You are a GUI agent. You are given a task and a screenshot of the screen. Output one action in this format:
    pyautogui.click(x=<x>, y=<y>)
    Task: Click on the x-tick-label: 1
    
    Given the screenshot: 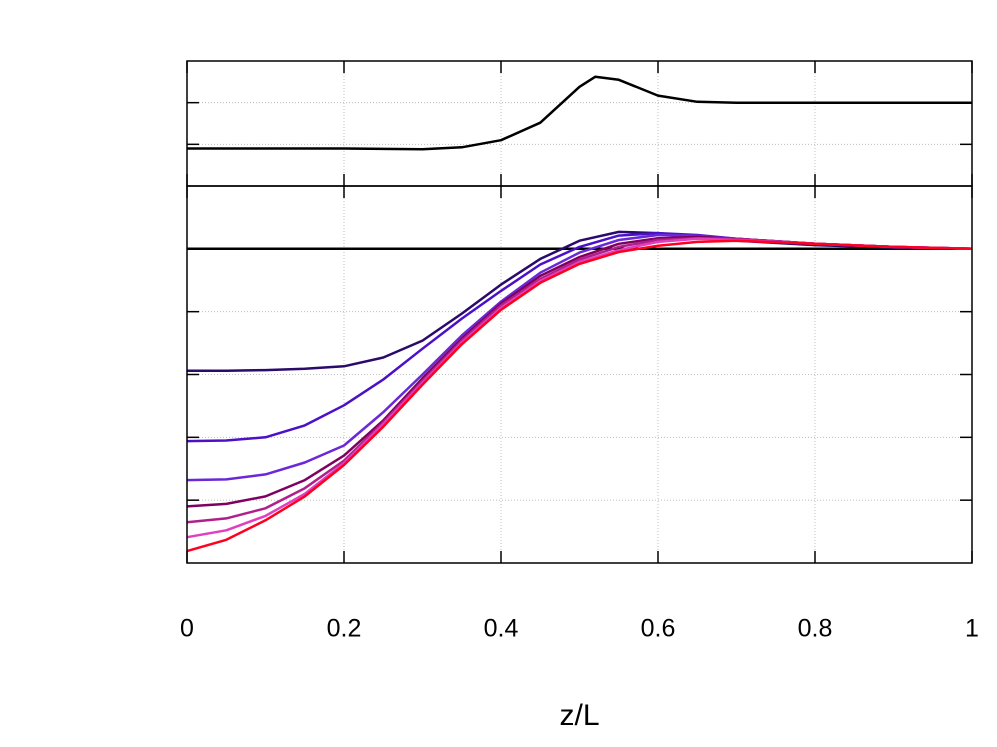 What is the action you would take?
    pyautogui.click(x=972, y=629)
    